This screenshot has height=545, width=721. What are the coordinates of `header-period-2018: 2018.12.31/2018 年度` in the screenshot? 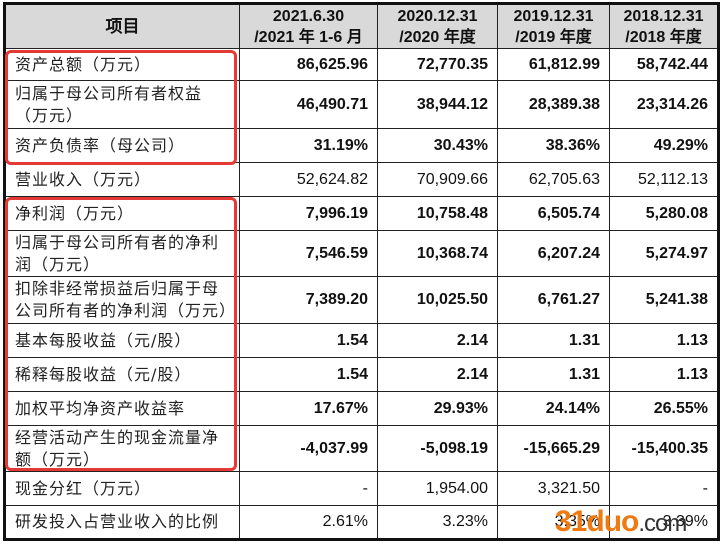 It's located at (664, 26).